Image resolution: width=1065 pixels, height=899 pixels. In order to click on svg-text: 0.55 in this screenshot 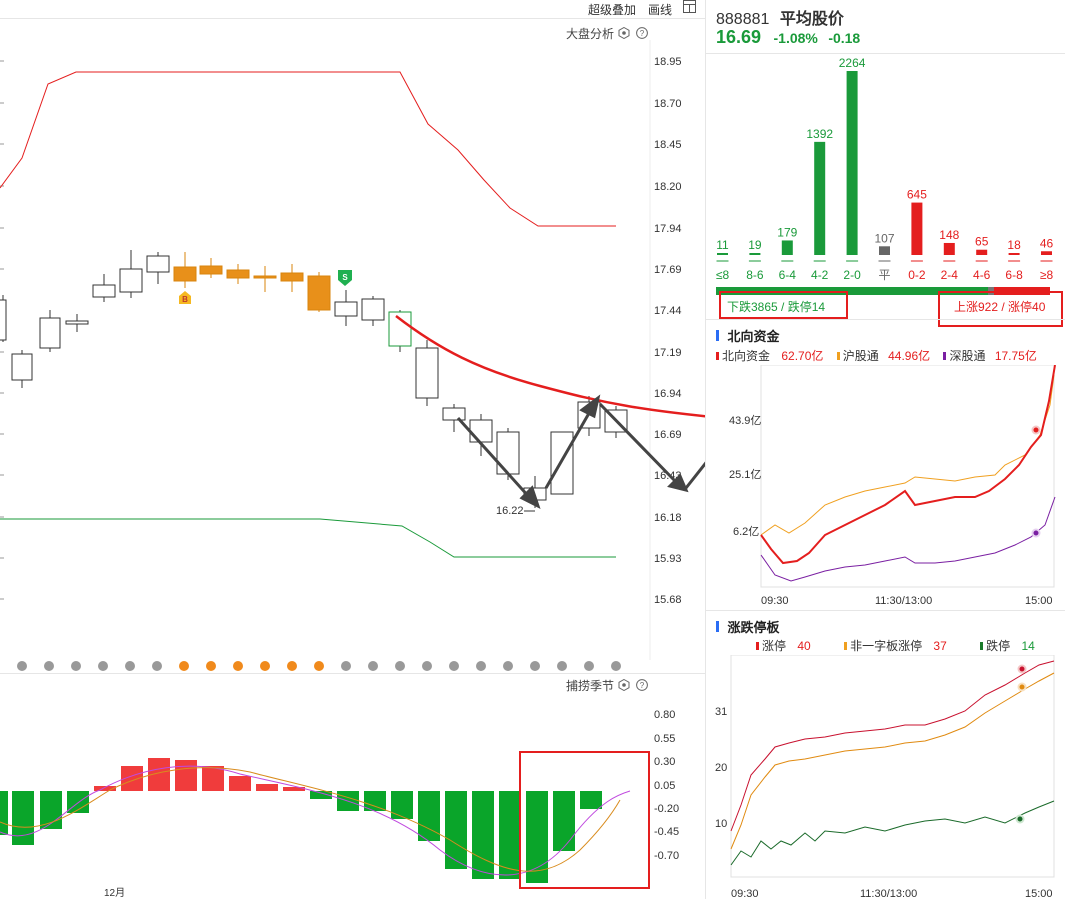, I will do `click(664, 739)`.